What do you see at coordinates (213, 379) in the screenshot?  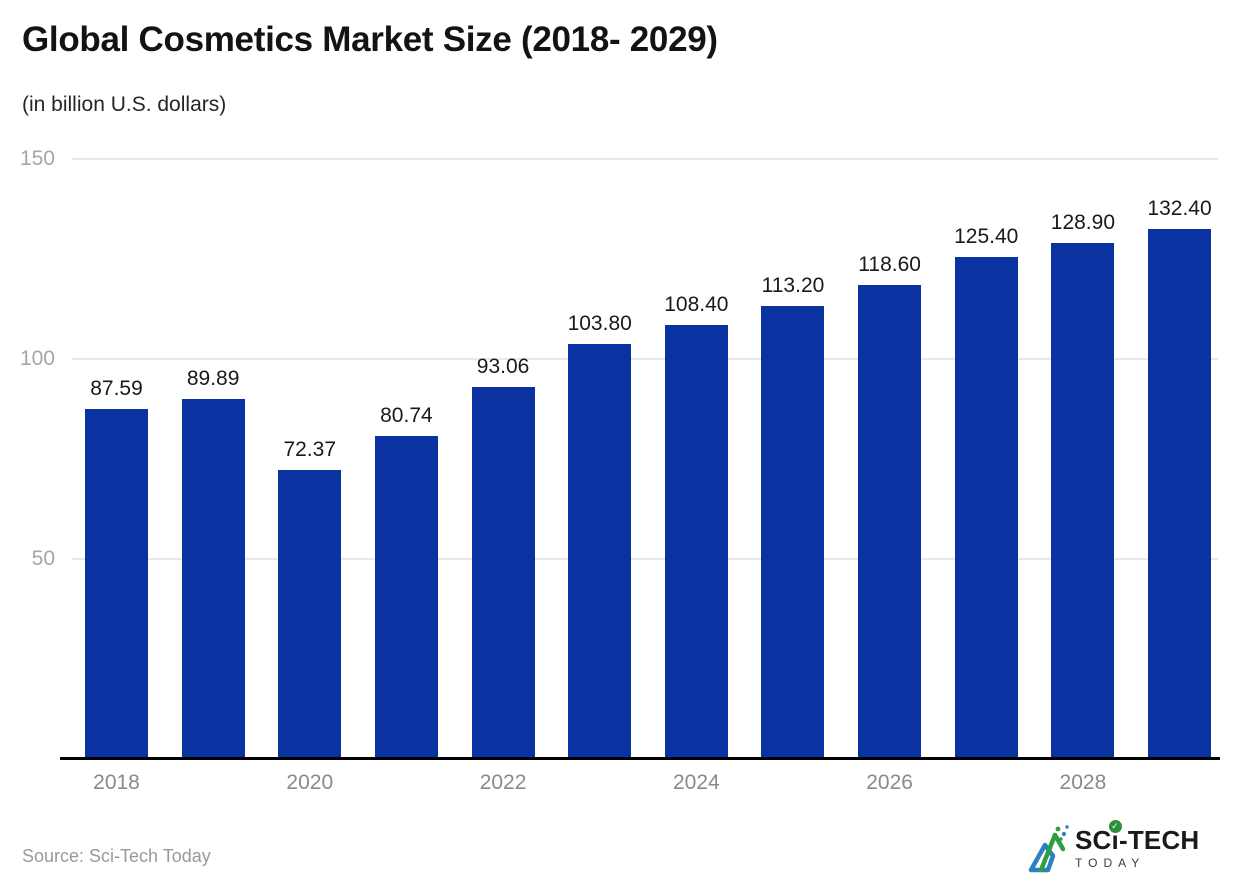 I see `bar-value-label: 89.89` at bounding box center [213, 379].